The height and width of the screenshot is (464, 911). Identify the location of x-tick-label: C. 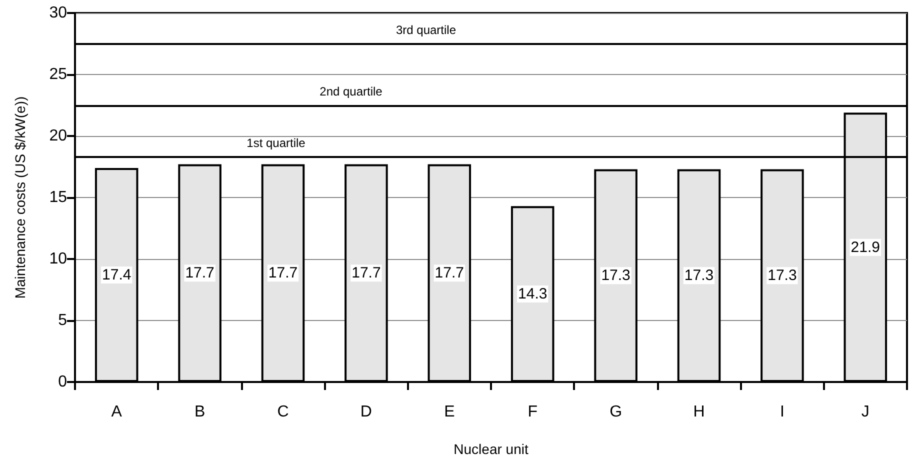
(283, 412).